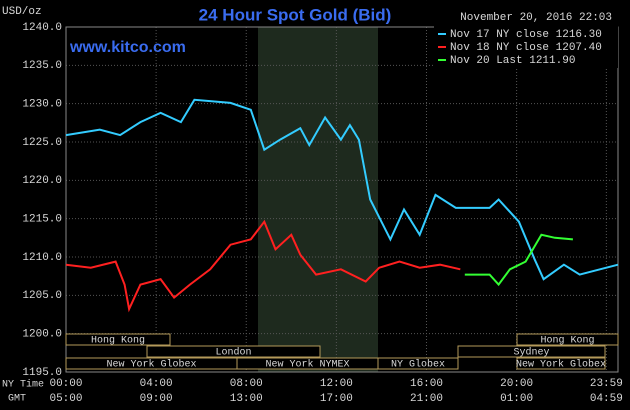 This screenshot has height=410, width=630. What do you see at coordinates (65, 384) in the screenshot?
I see `x-tick-label: 00:00` at bounding box center [65, 384].